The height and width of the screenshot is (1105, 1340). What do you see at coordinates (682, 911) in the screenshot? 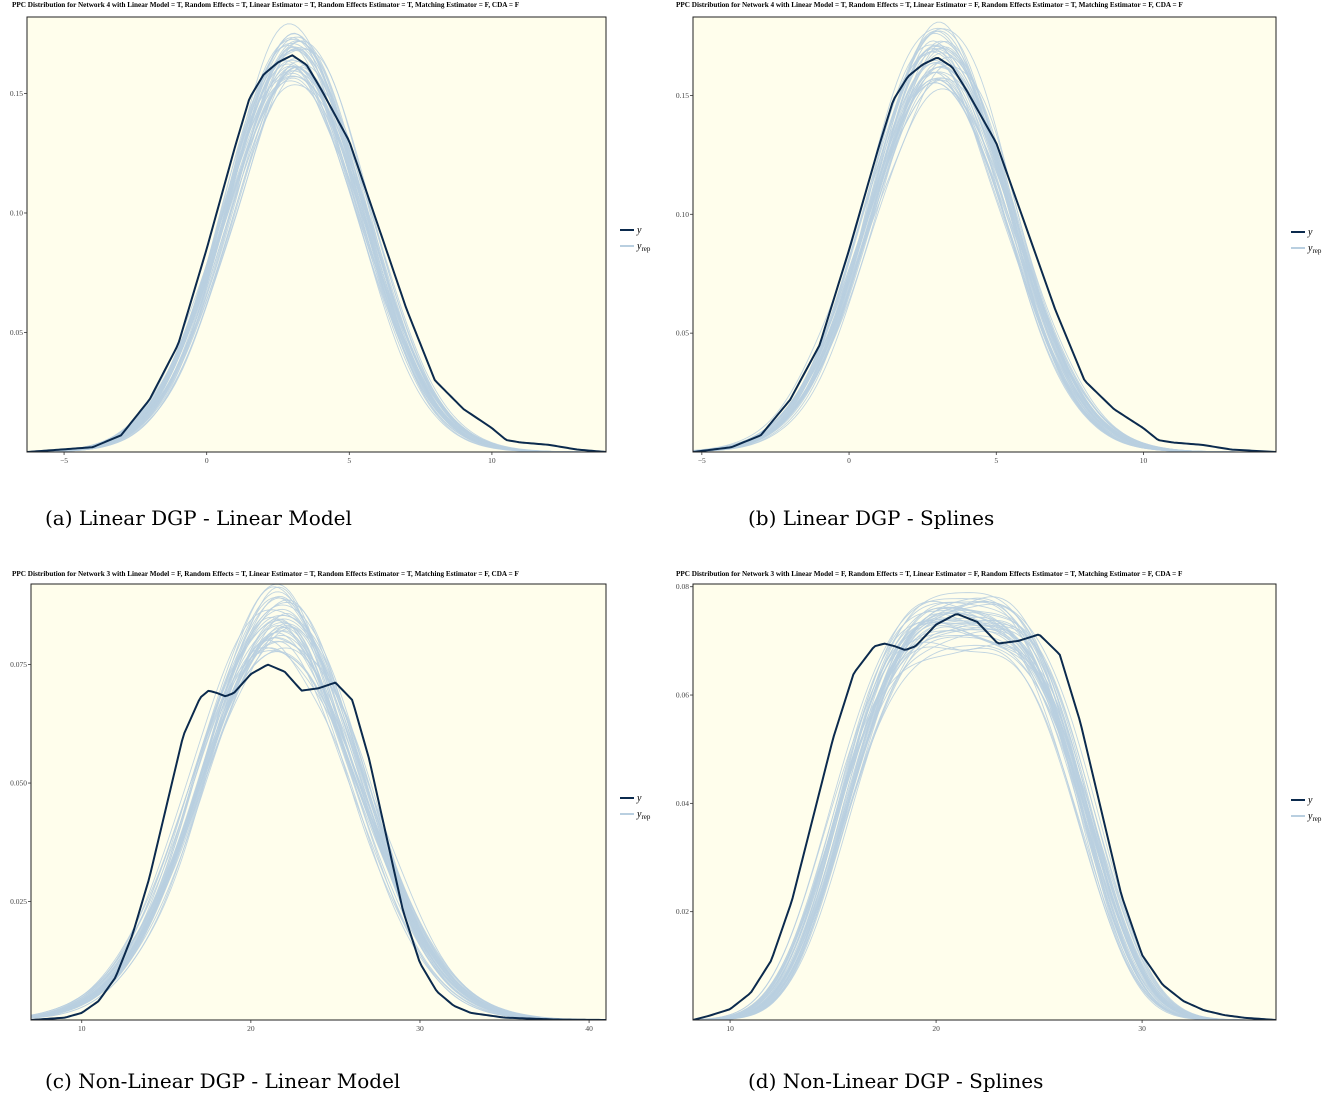
I see `y-tick-label: 0.02` at bounding box center [682, 911].